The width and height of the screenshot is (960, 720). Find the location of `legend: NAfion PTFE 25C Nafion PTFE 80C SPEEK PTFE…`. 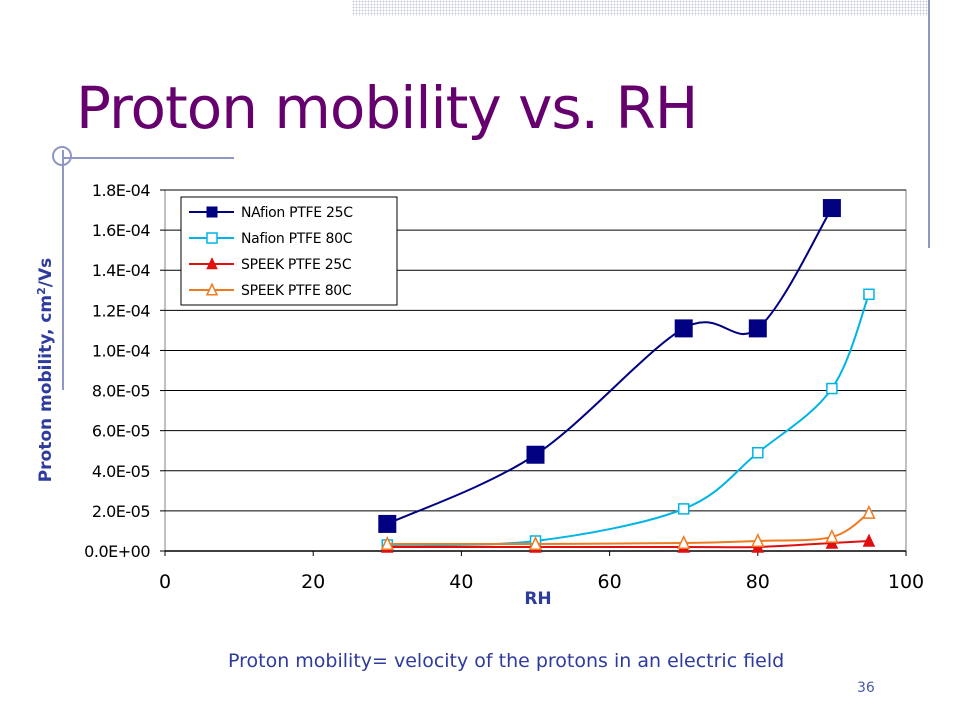

legend: NAfion PTFE 25C Nafion PTFE 80C SPEEK PTFE… is located at coordinates (289, 251).